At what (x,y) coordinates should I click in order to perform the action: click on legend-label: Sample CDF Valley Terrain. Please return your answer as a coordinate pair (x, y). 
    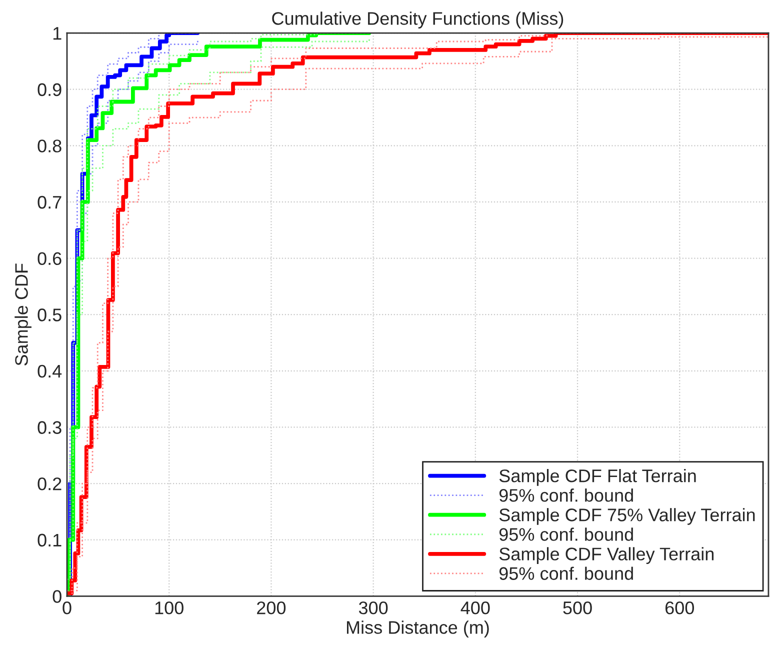
    Looking at the image, I should click on (606, 555).